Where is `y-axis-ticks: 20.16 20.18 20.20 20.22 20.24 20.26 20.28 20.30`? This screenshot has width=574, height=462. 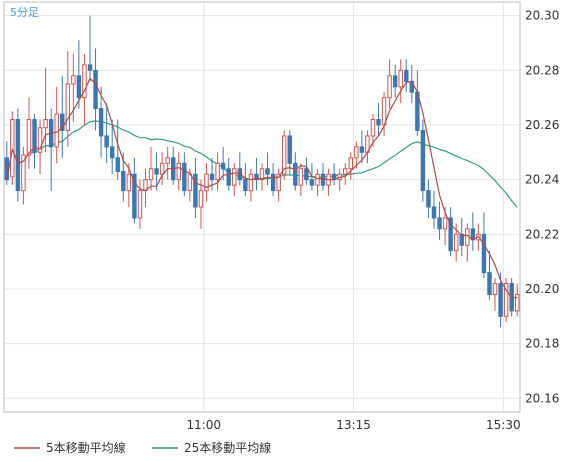 y-axis-ticks: 20.16 20.18 20.20 20.22 20.24 20.26 20.28 20.30 is located at coordinates (542, 207).